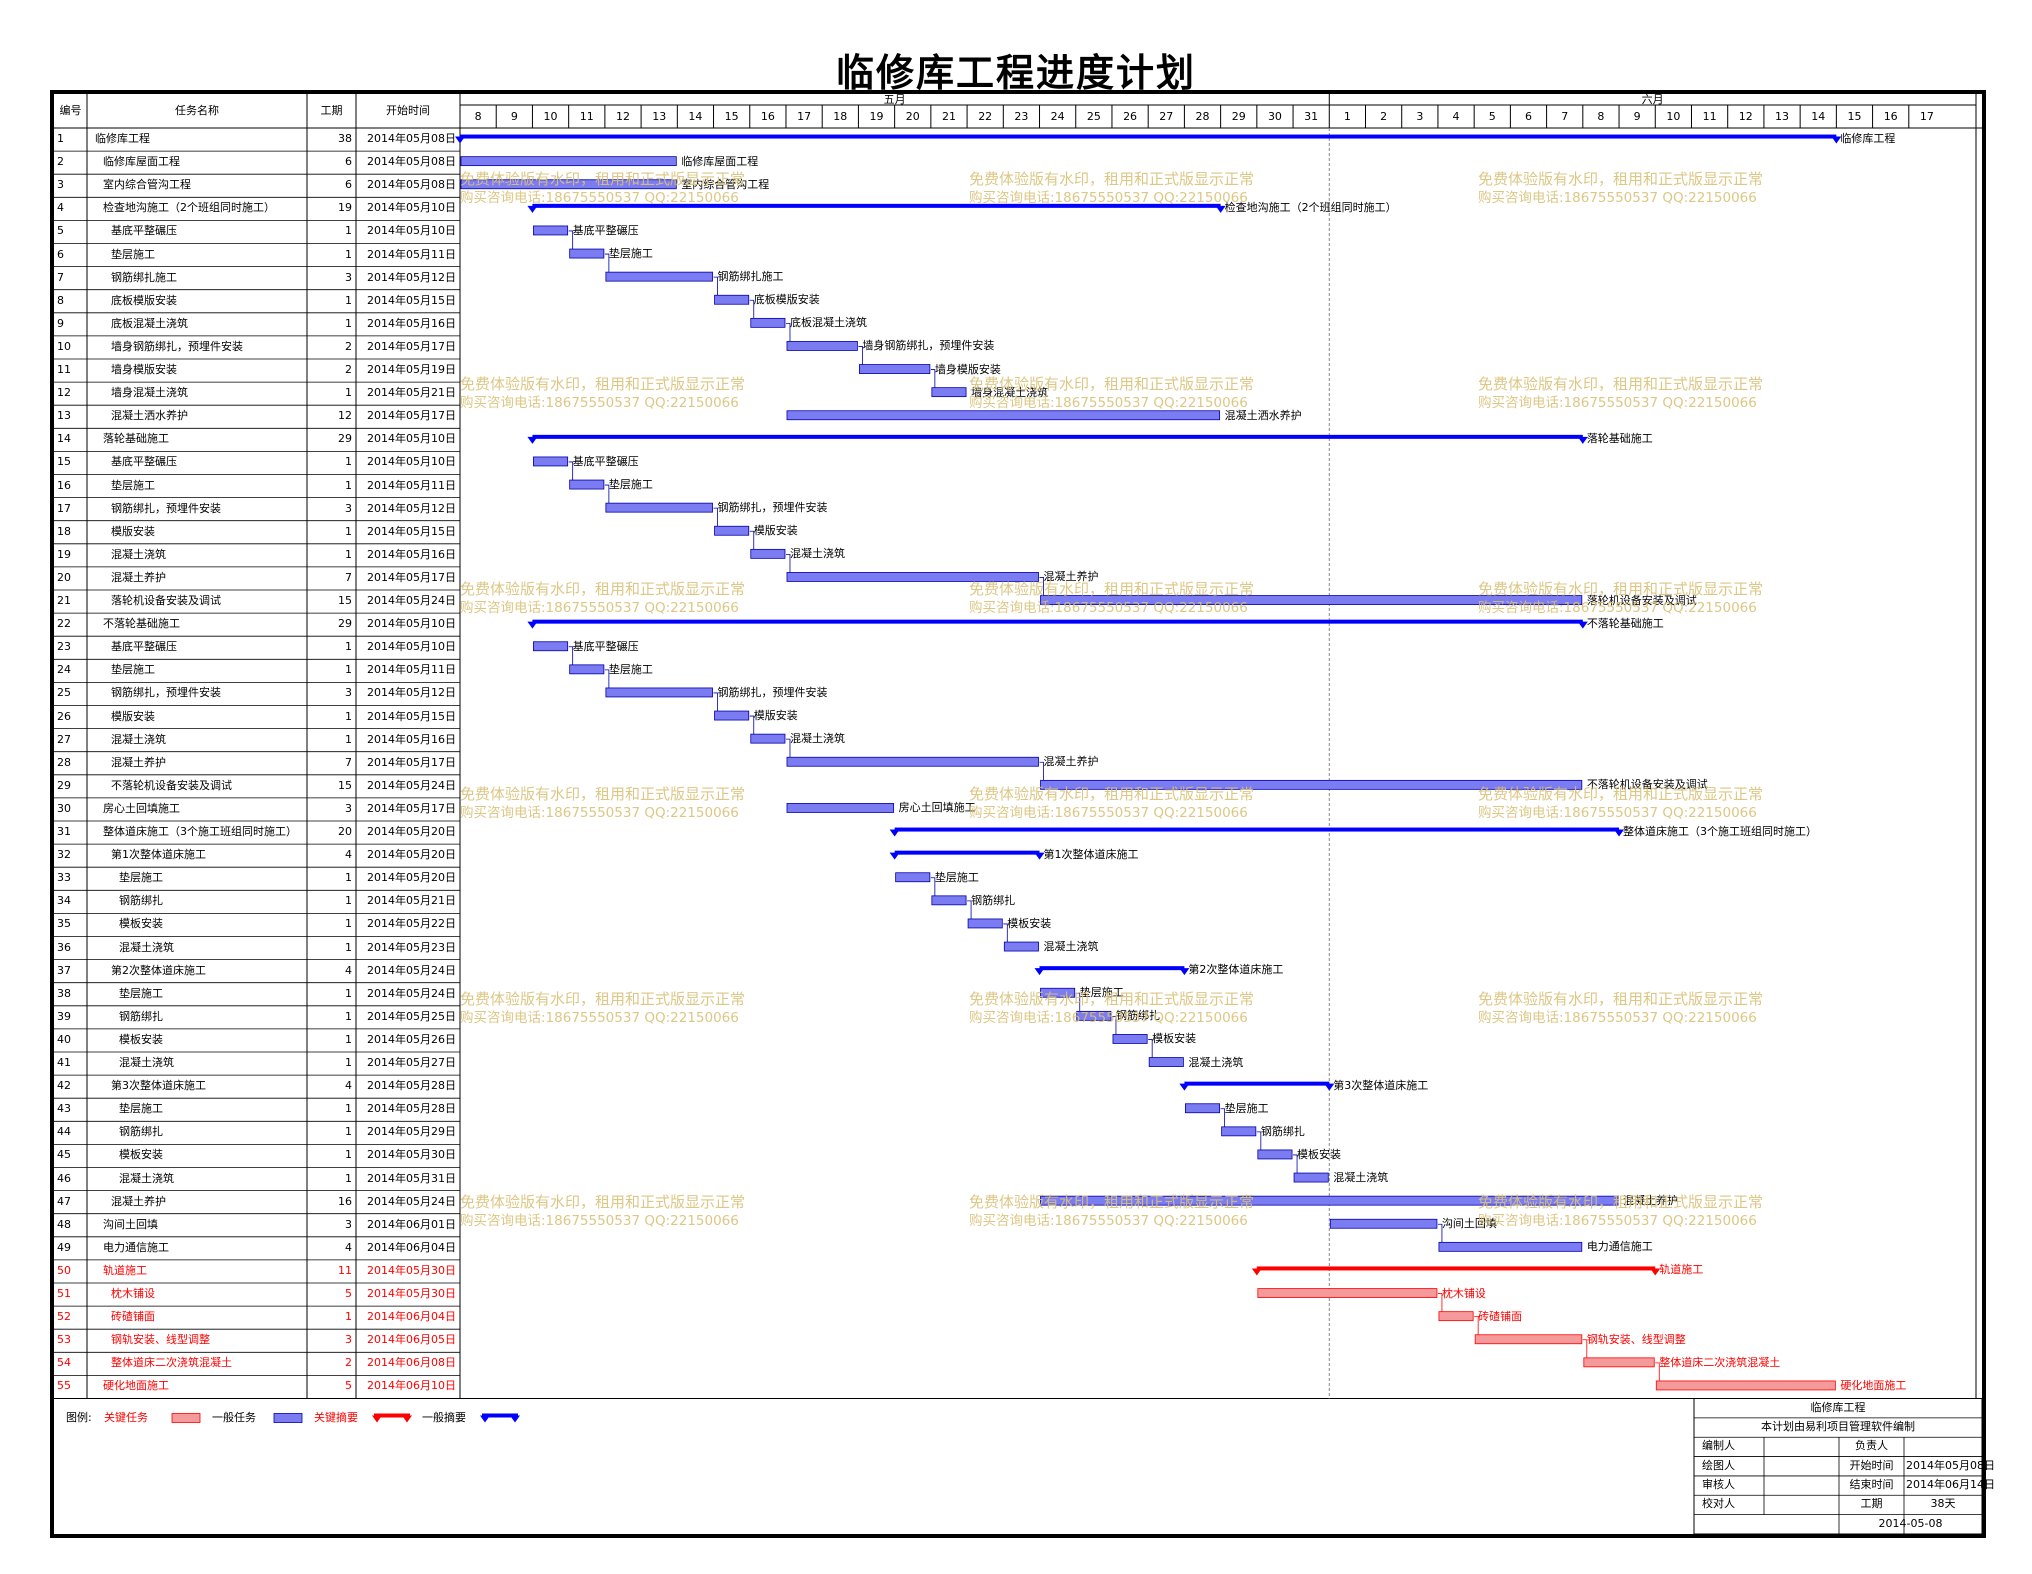  Describe the element at coordinates (967, 369) in the screenshot. I see `bar-label: 墙身模版安装` at that location.